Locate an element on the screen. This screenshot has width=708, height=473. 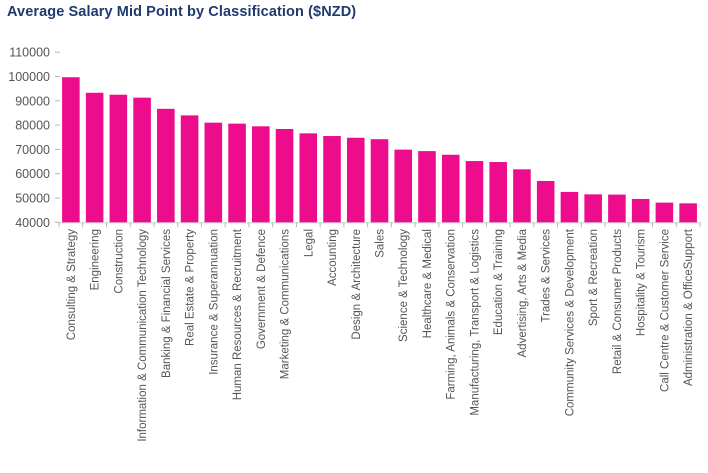
x-tick-label: Manufacturing, Transport & Logistics is located at coordinates (475, 322).